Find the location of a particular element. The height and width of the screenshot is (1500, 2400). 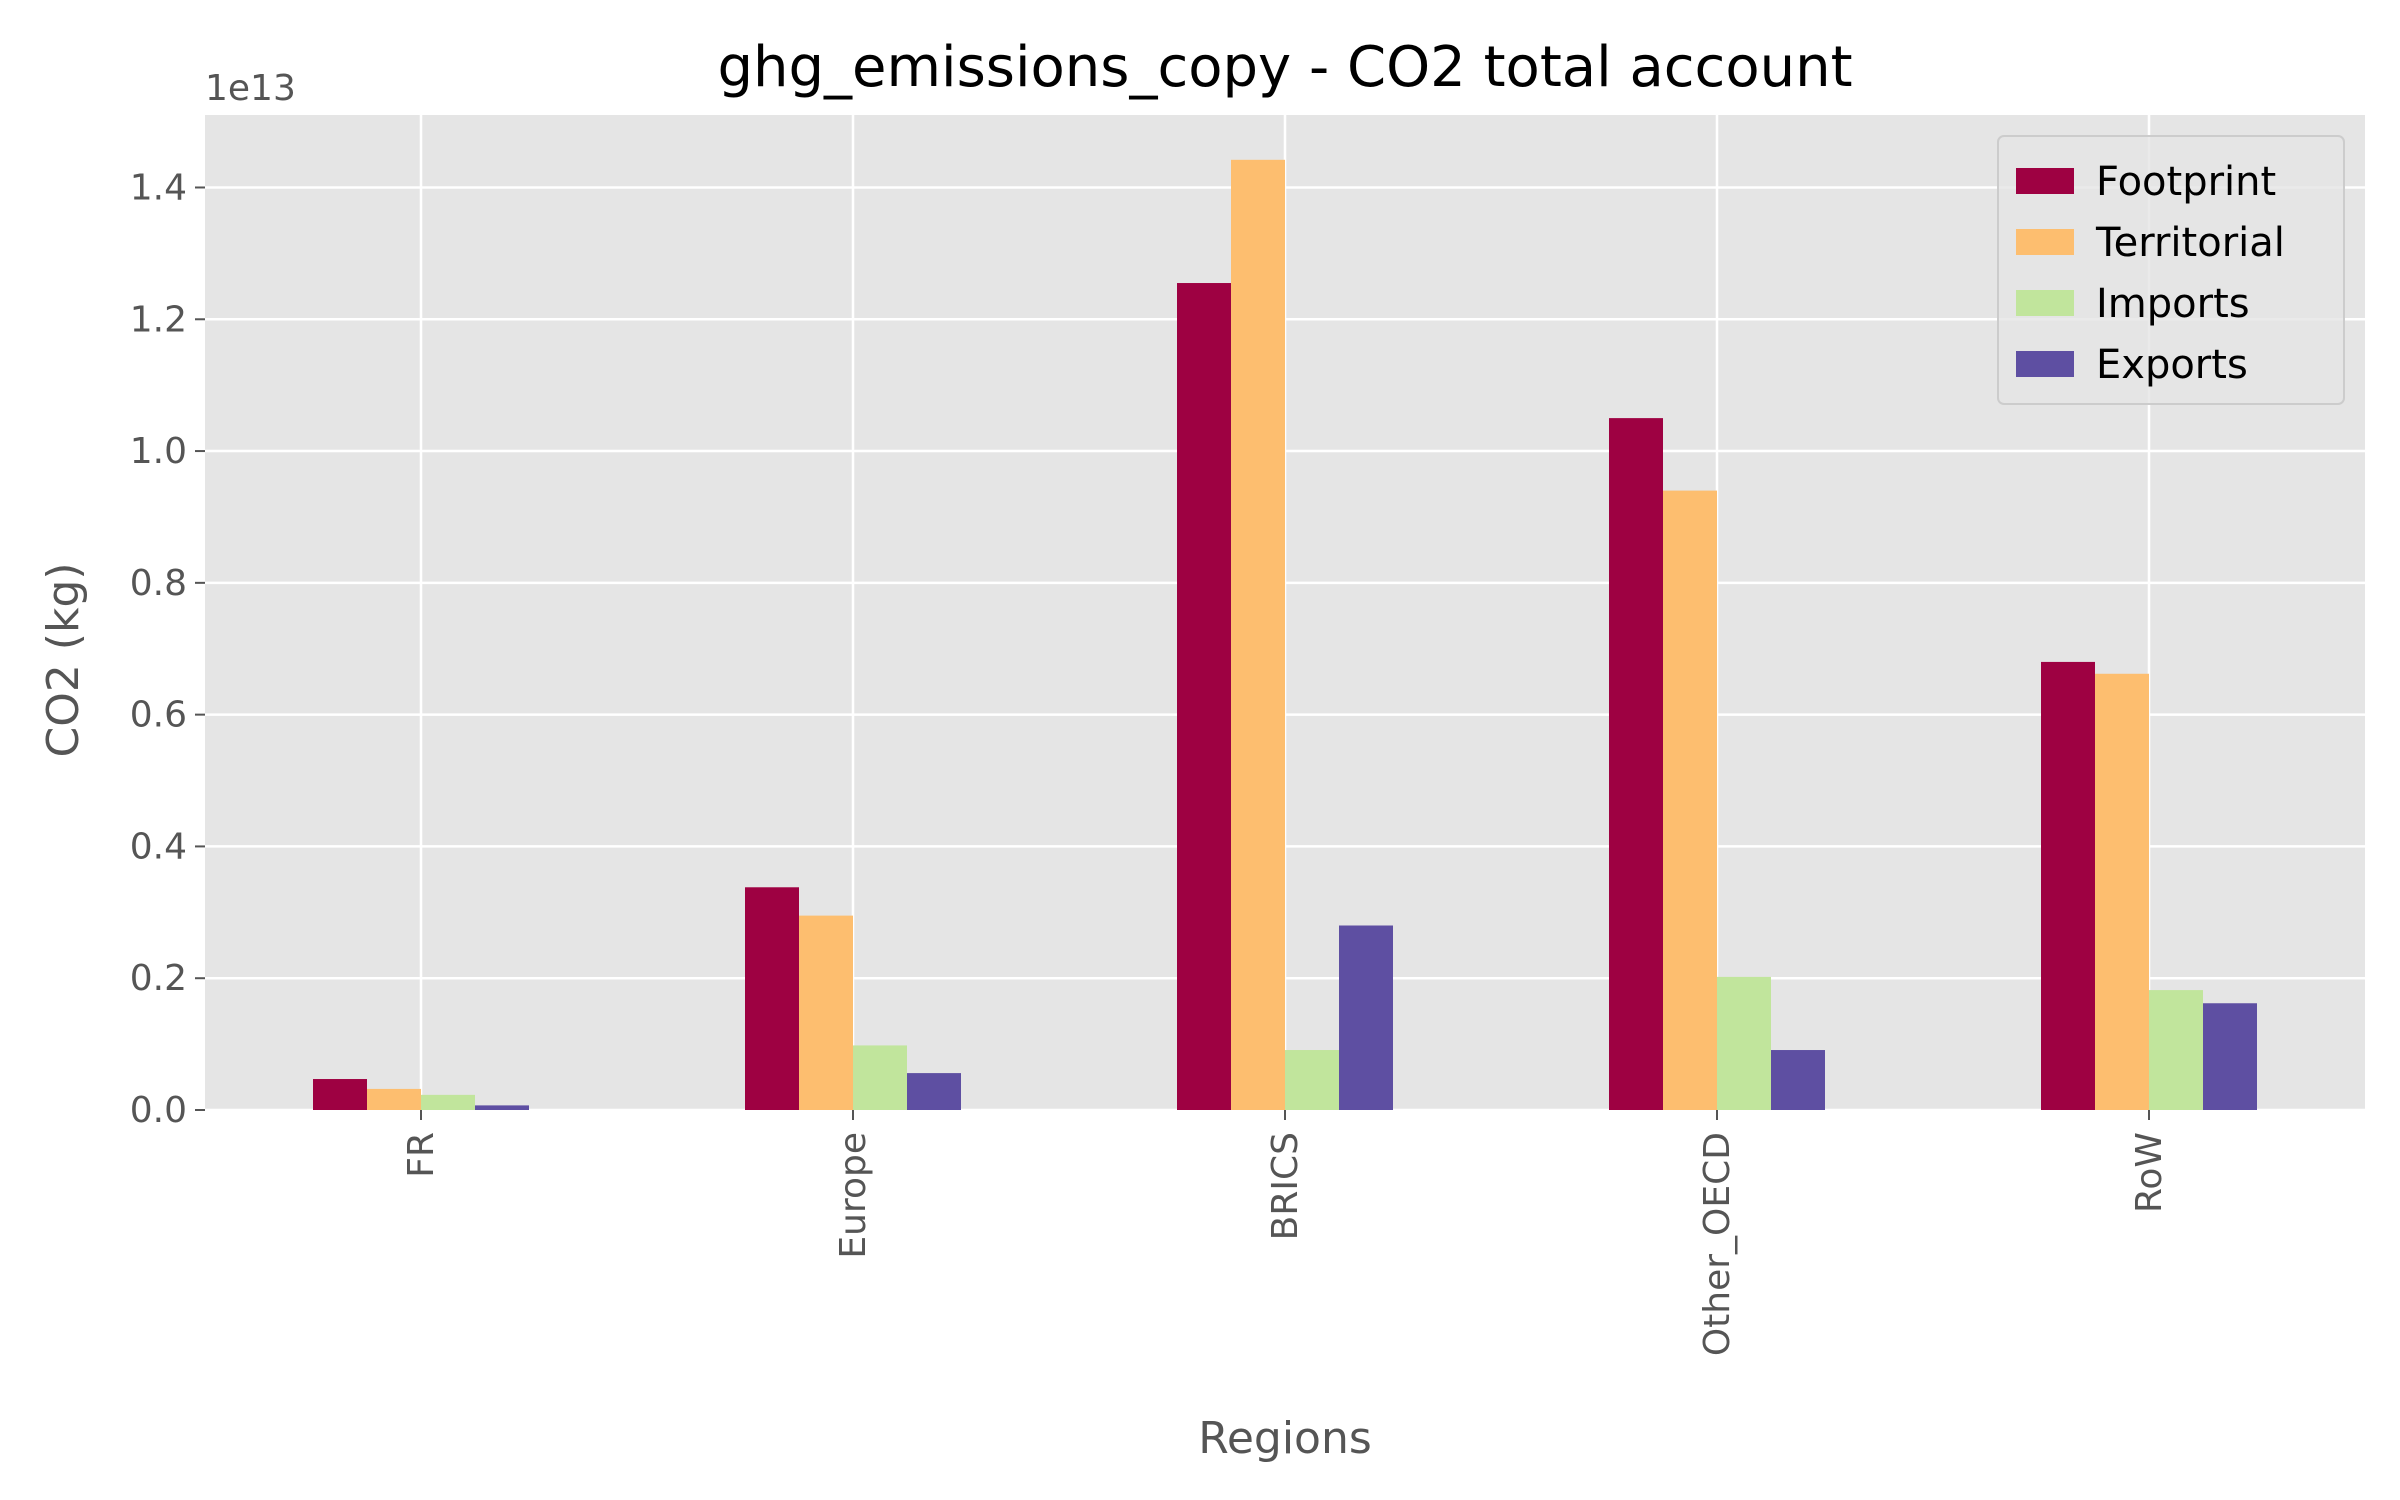

y-tick-label: 1.4 is located at coordinates (158, 187).